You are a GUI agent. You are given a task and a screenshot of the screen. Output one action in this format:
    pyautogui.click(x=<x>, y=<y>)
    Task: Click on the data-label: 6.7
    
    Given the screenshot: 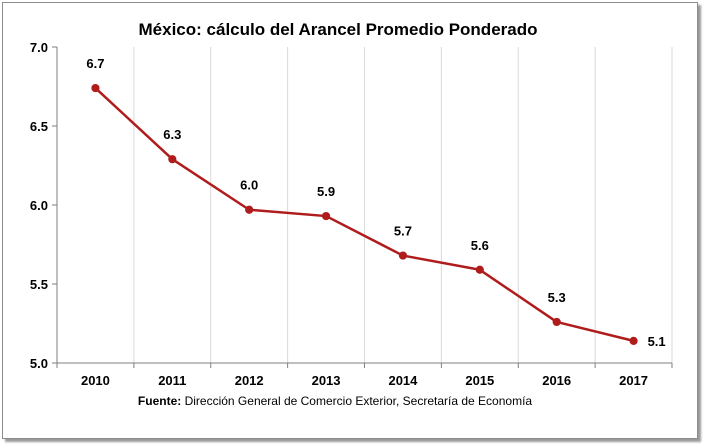 What is the action you would take?
    pyautogui.click(x=95, y=63)
    